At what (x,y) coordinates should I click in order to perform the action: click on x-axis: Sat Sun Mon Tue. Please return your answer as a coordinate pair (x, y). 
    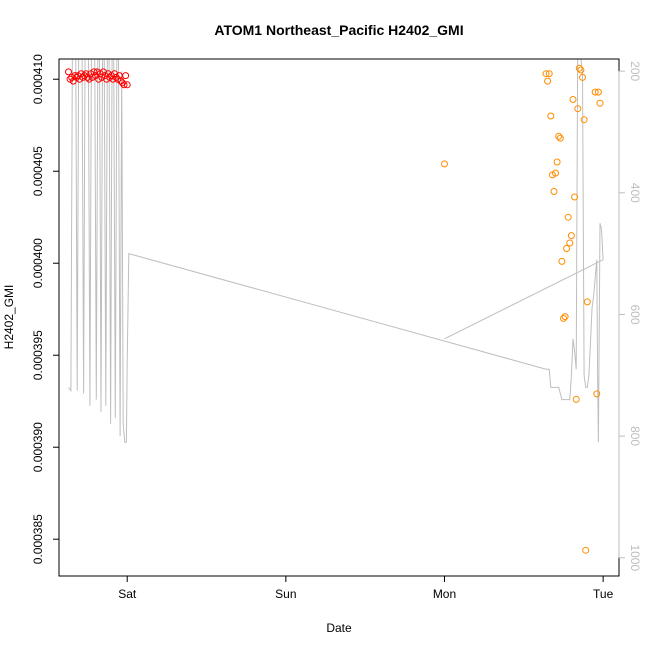
    Looking at the image, I should click on (366, 588).